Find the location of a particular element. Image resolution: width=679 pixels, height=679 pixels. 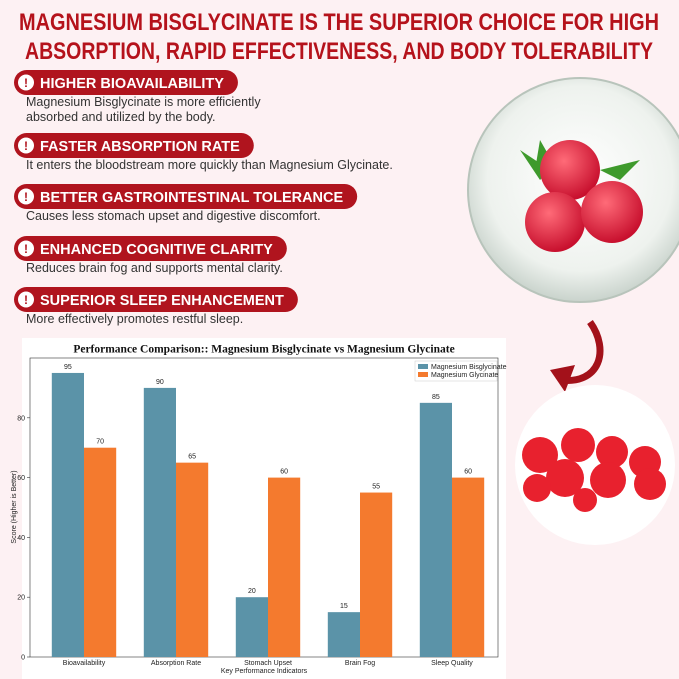

feature-label: HIGHER BIOAVAILABILITY is located at coordinates (132, 84).